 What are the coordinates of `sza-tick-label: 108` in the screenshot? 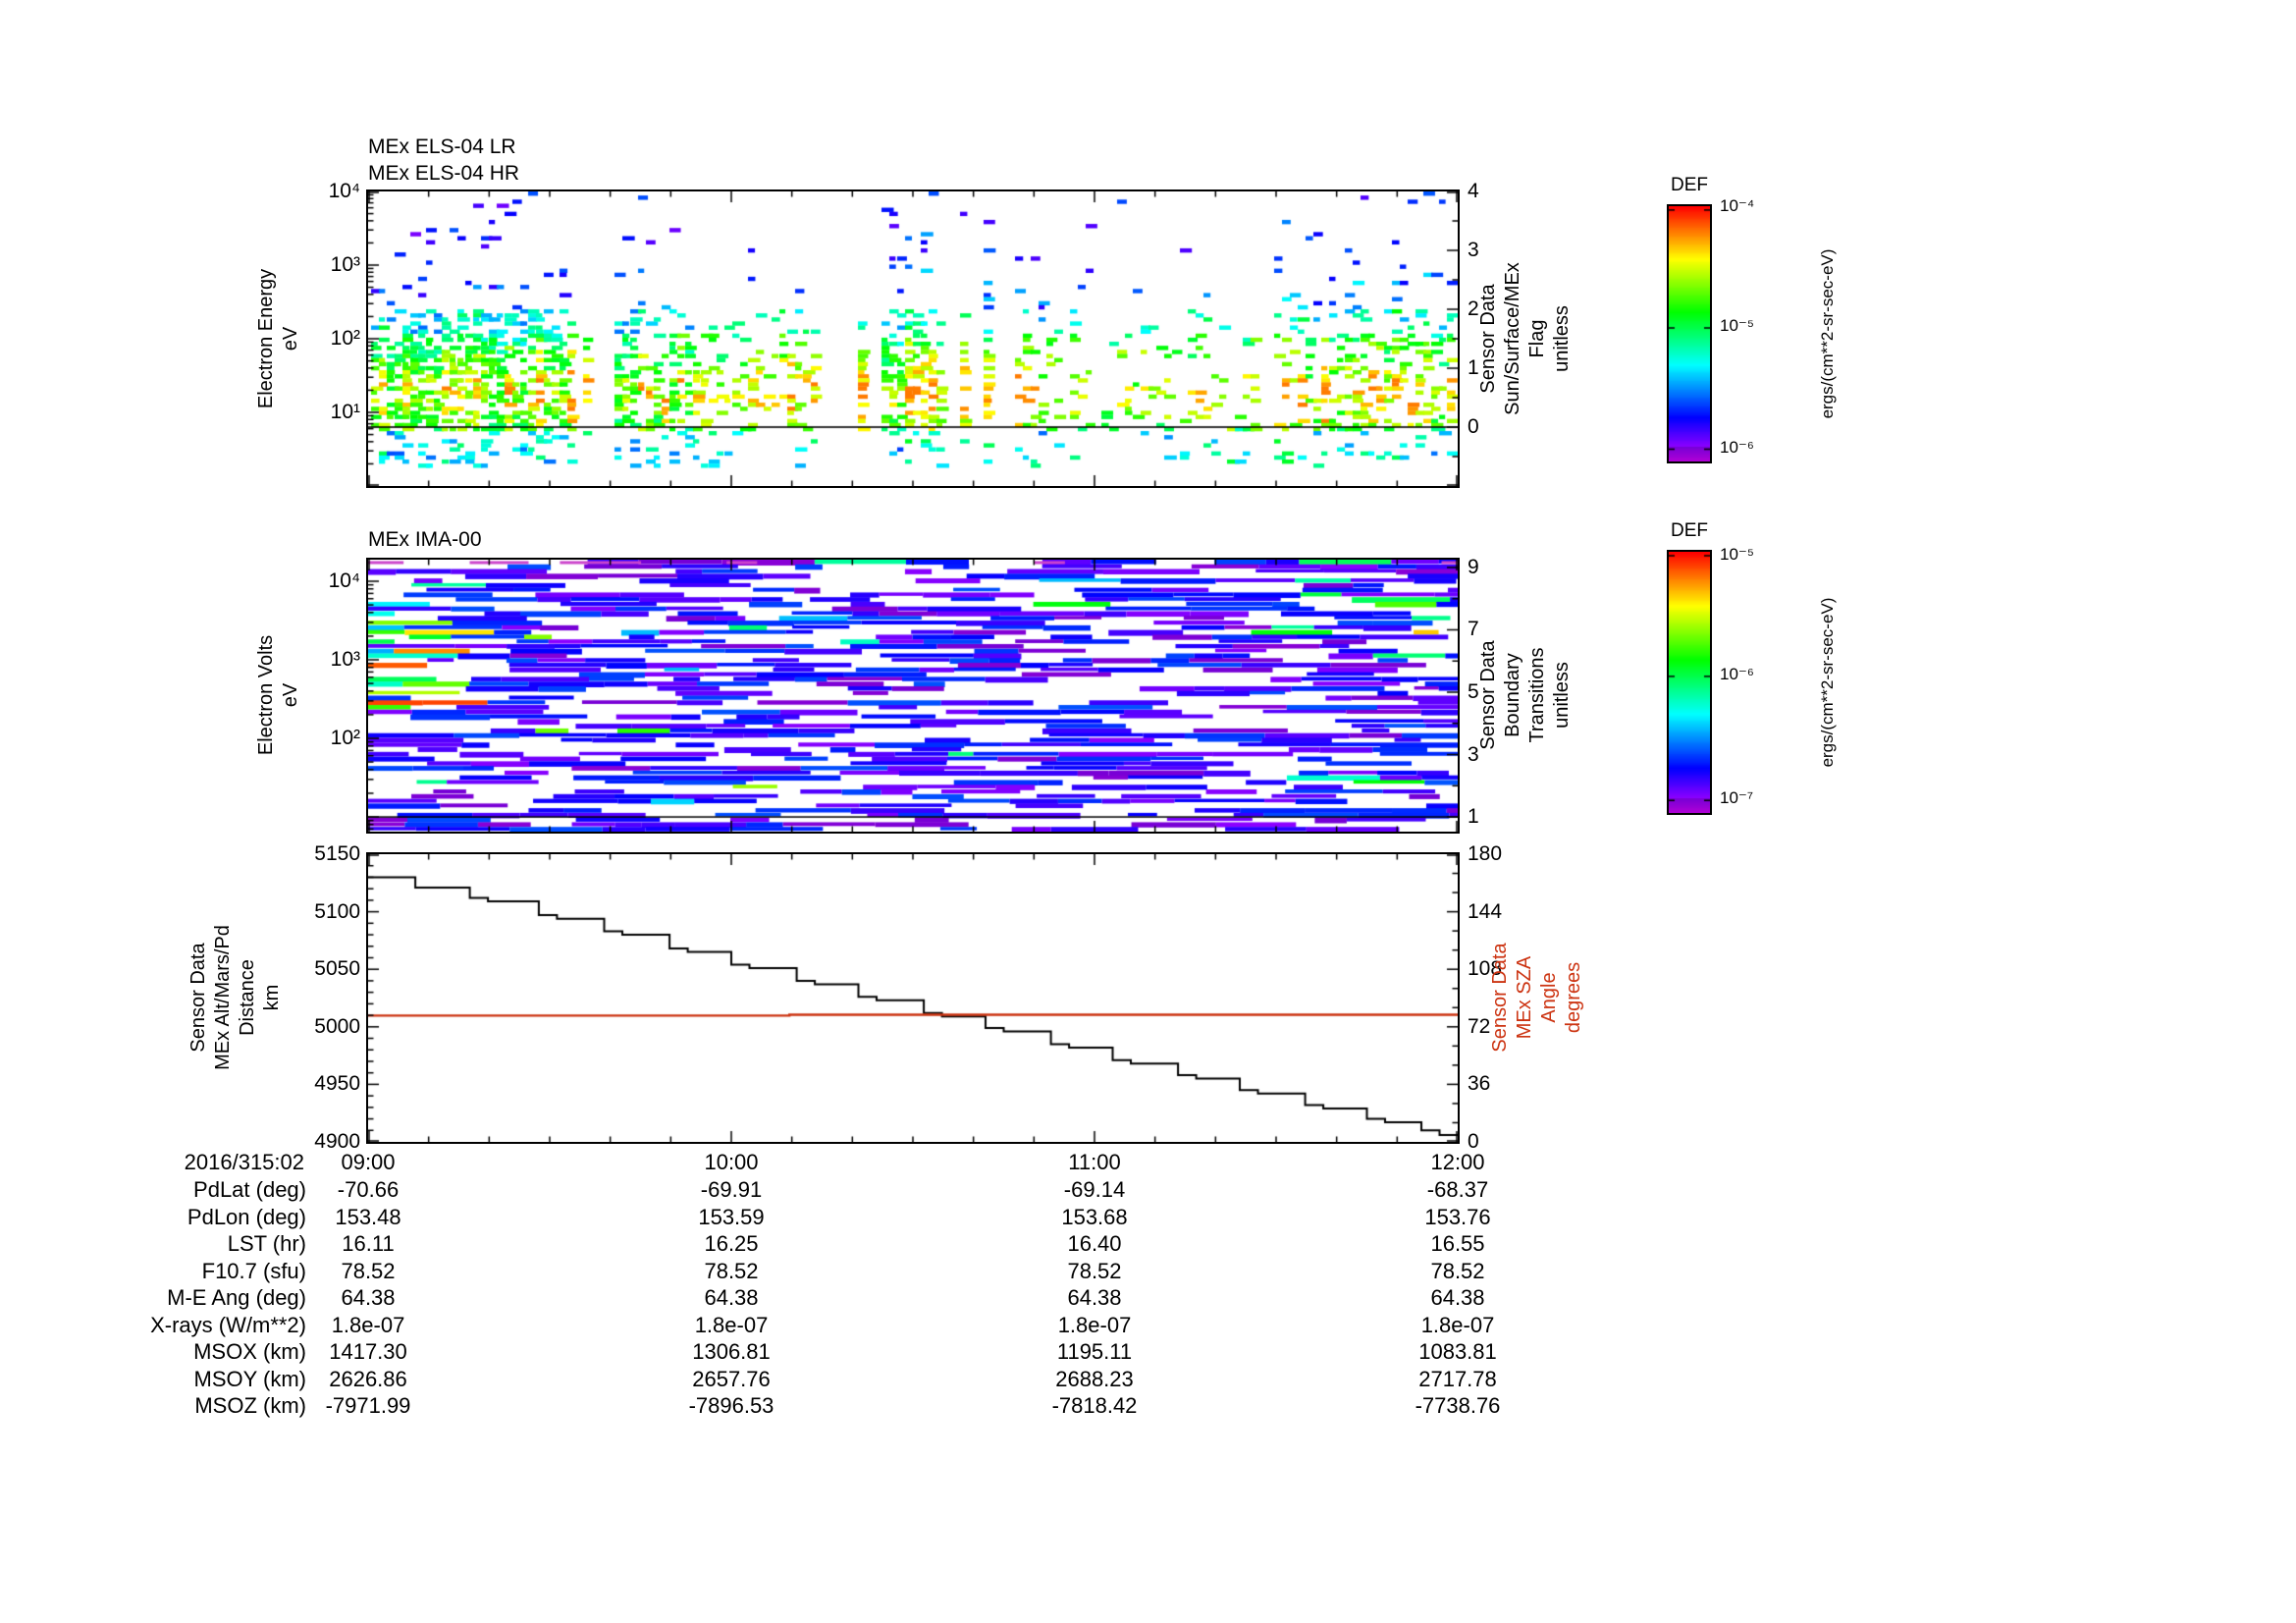 It's located at (1485, 968).